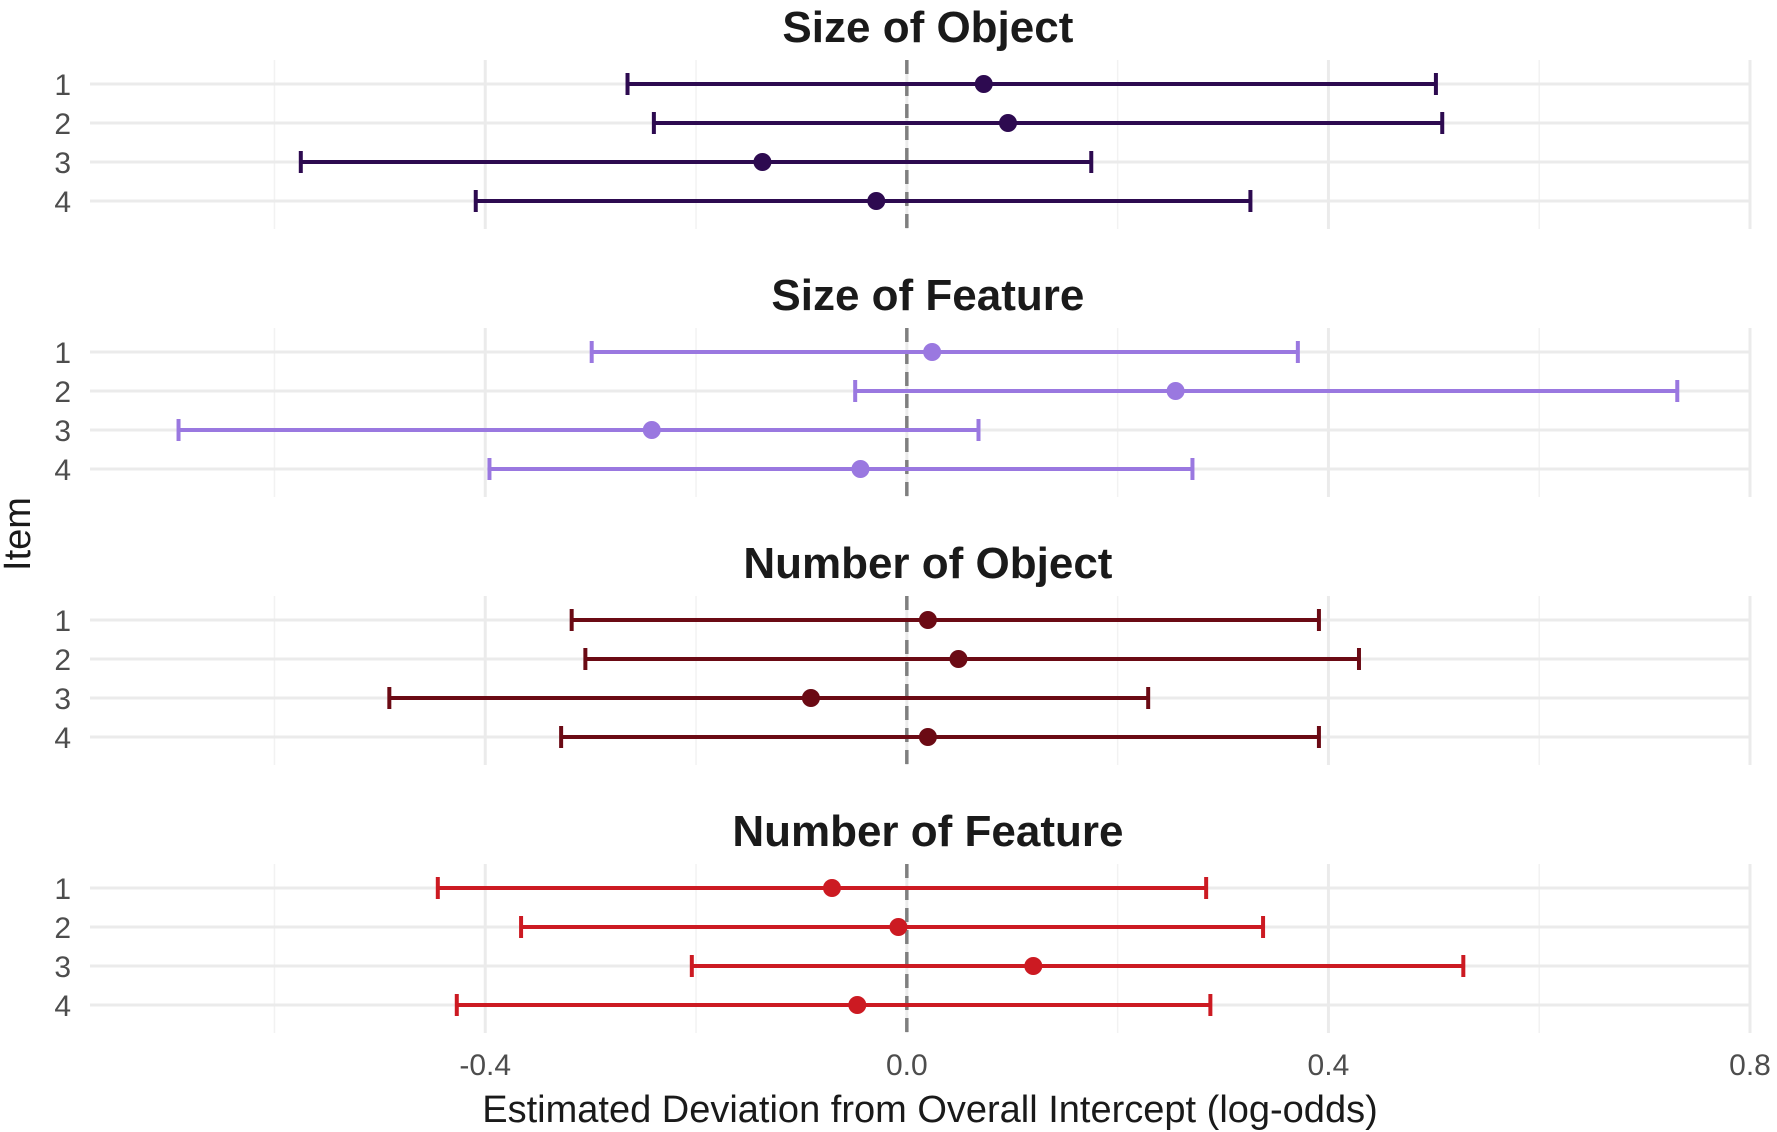  What do you see at coordinates (927, 563) in the screenshot?
I see `panel-title: Number of Object` at bounding box center [927, 563].